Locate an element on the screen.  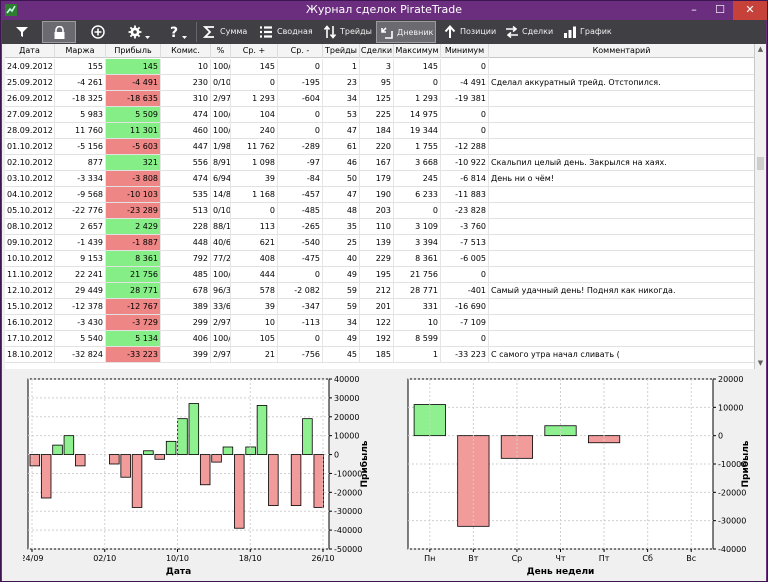
table-cell: 399 is located at coordinates (186, 354).